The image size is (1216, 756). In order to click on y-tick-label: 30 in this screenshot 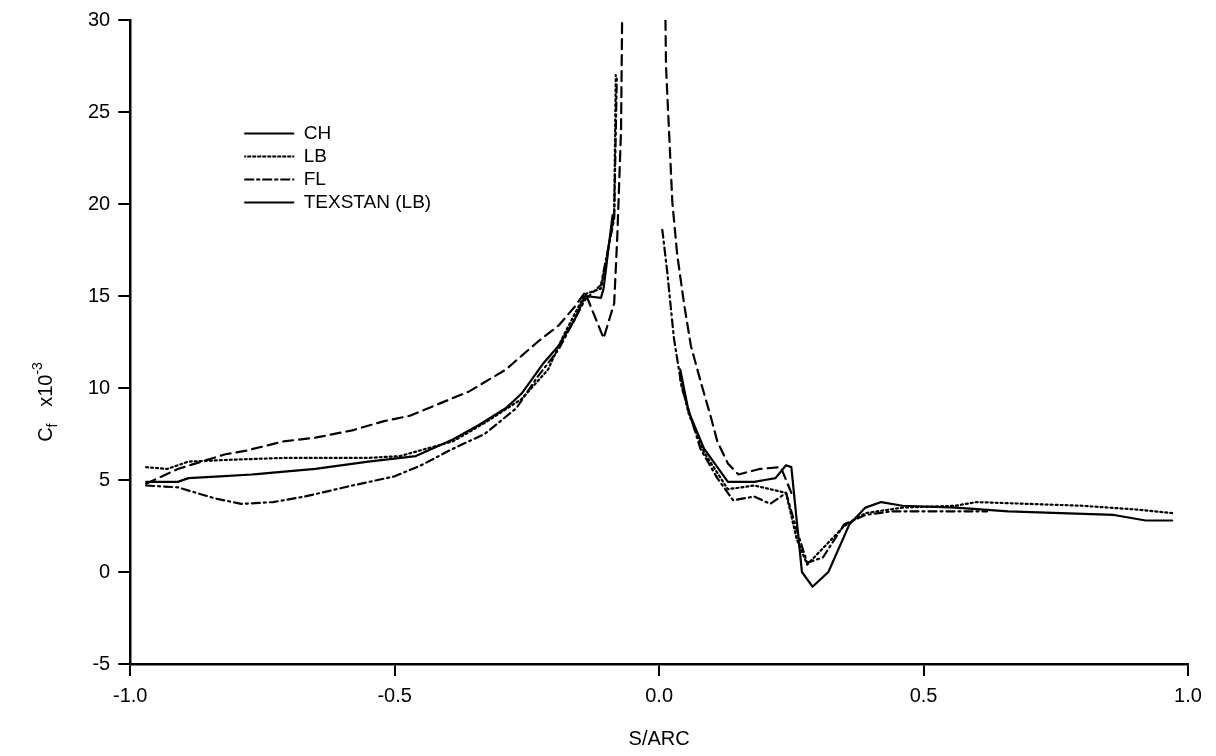, I will do `click(99, 18)`.